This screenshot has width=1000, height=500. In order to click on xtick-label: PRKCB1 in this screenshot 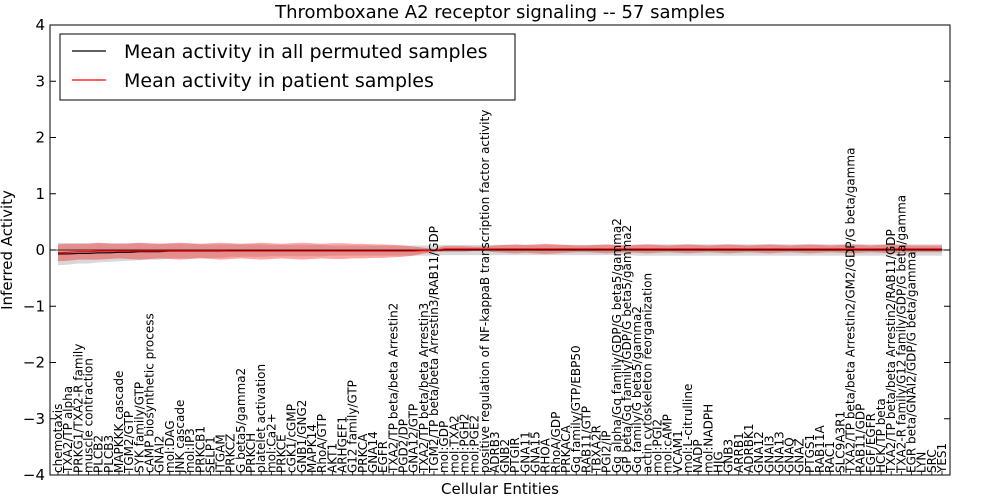, I will do `click(200, 449)`.